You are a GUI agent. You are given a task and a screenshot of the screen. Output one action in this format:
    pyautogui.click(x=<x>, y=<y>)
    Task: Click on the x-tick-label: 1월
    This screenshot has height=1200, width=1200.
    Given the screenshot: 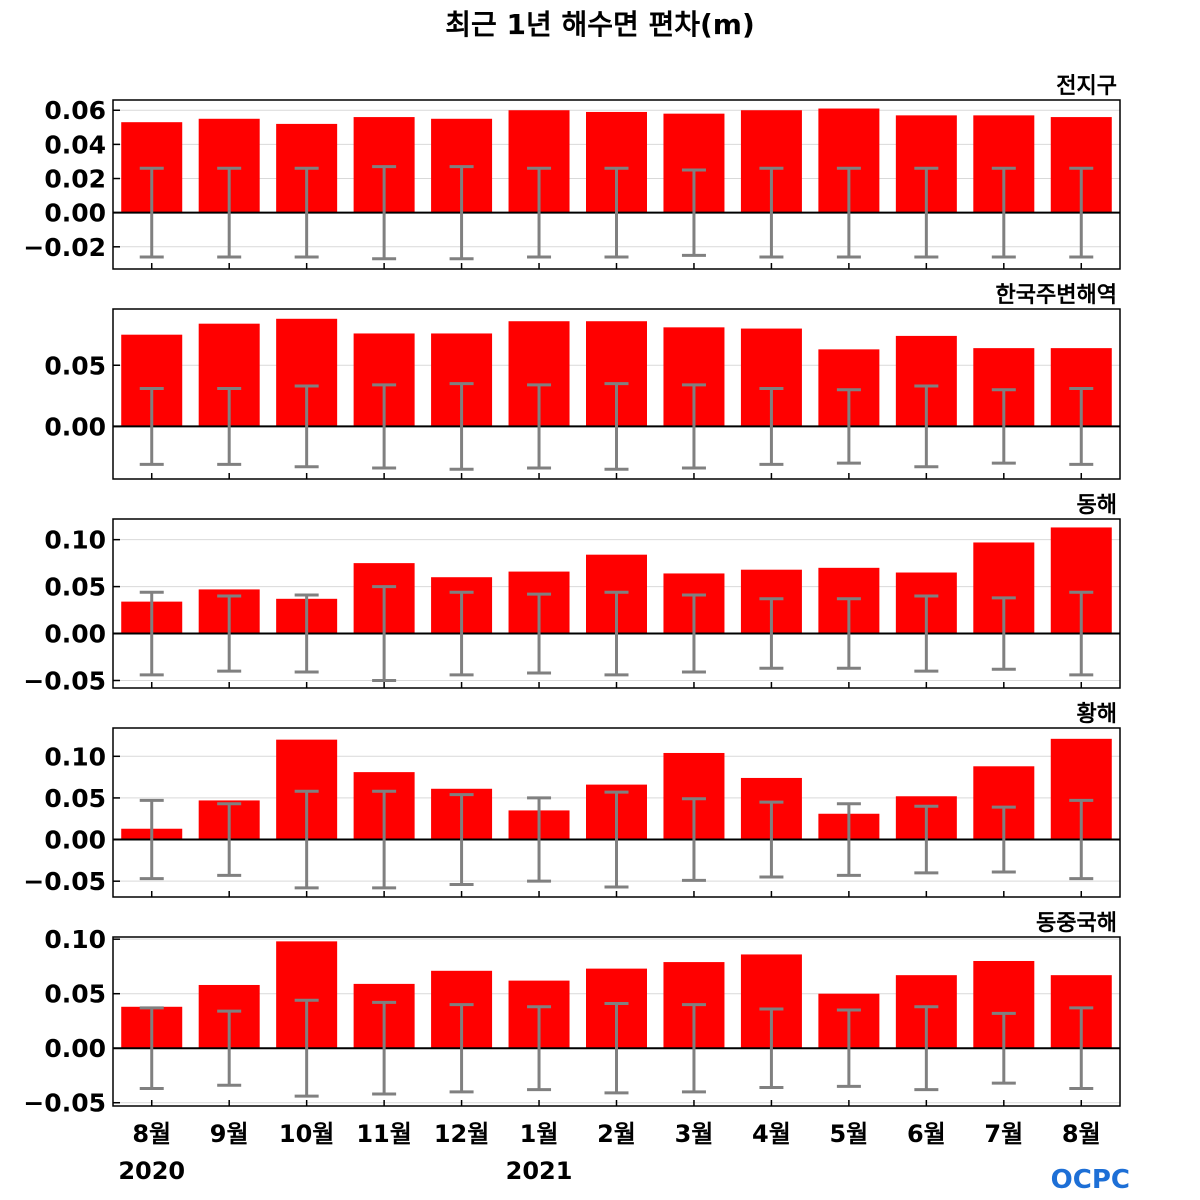 What is the action you would take?
    pyautogui.click(x=539, y=1134)
    